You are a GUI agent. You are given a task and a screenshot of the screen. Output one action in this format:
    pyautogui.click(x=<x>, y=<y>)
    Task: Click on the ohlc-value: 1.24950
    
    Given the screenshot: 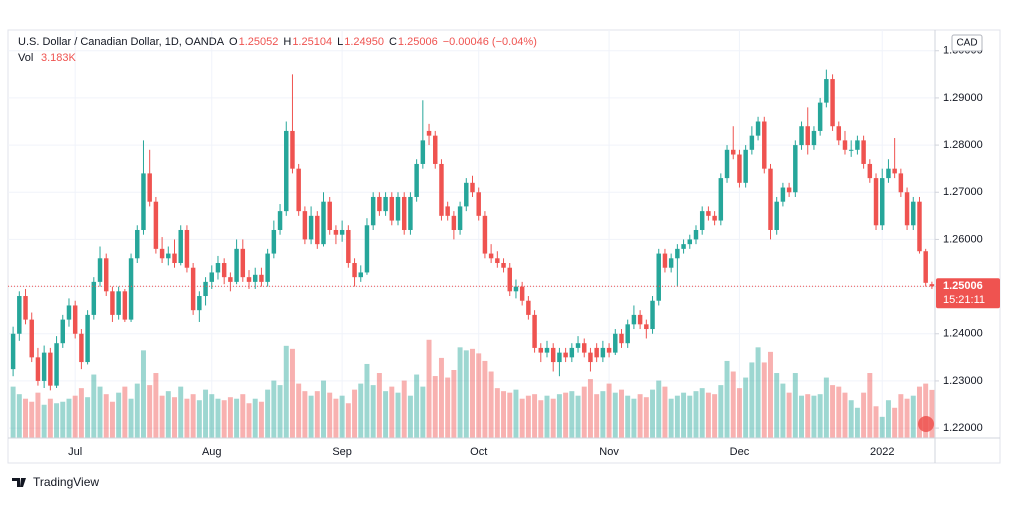 What is the action you would take?
    pyautogui.click(x=364, y=42)
    